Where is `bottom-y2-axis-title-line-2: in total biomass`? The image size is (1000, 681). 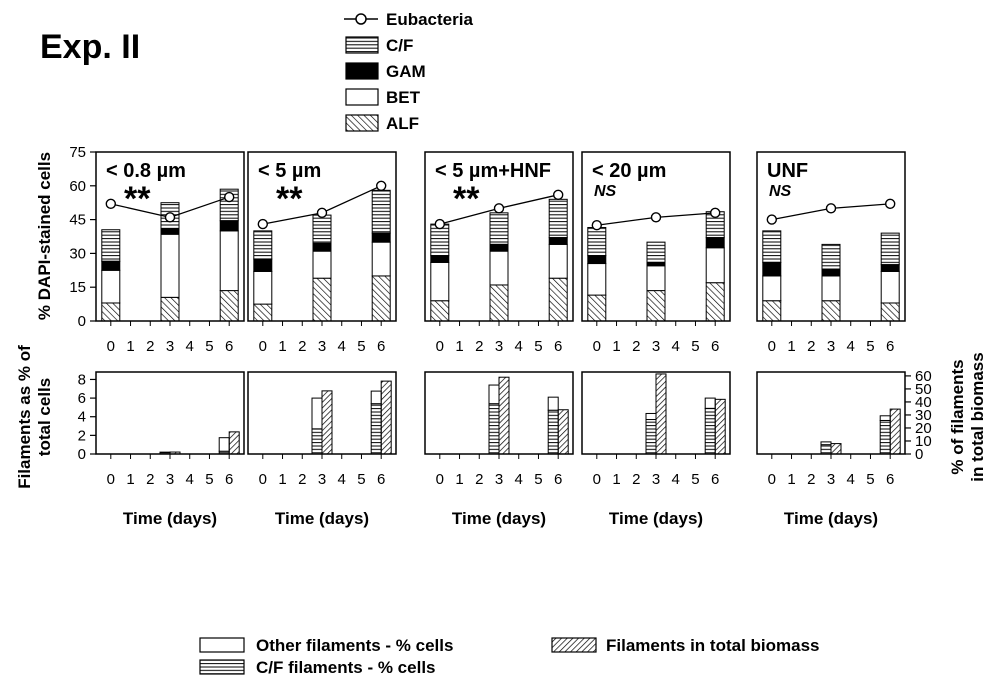 bottom-y2-axis-title-line-2: in total biomass is located at coordinates (977, 416).